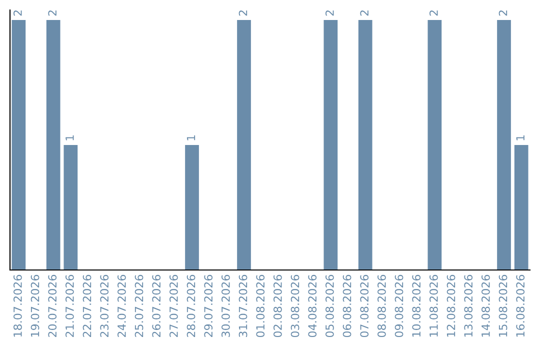  What do you see at coordinates (381, 306) in the screenshot?
I see `x-tick-label: 08.08.2026` at bounding box center [381, 306].